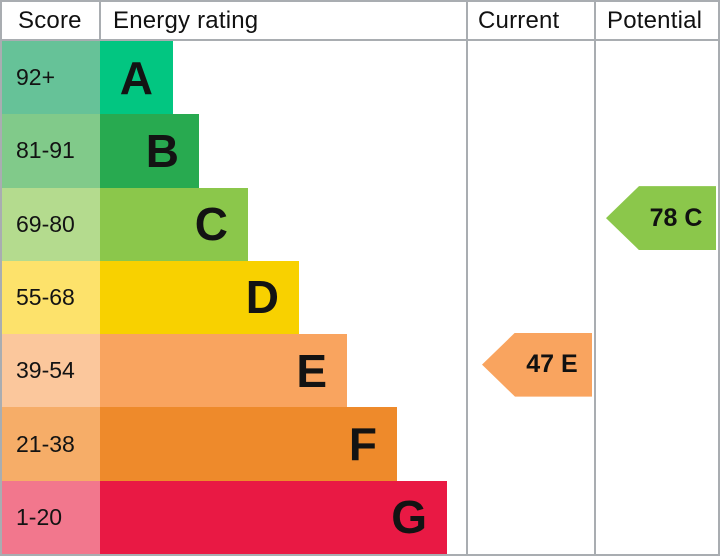  What do you see at coordinates (211, 224) in the screenshot?
I see `rating-letter: C` at bounding box center [211, 224].